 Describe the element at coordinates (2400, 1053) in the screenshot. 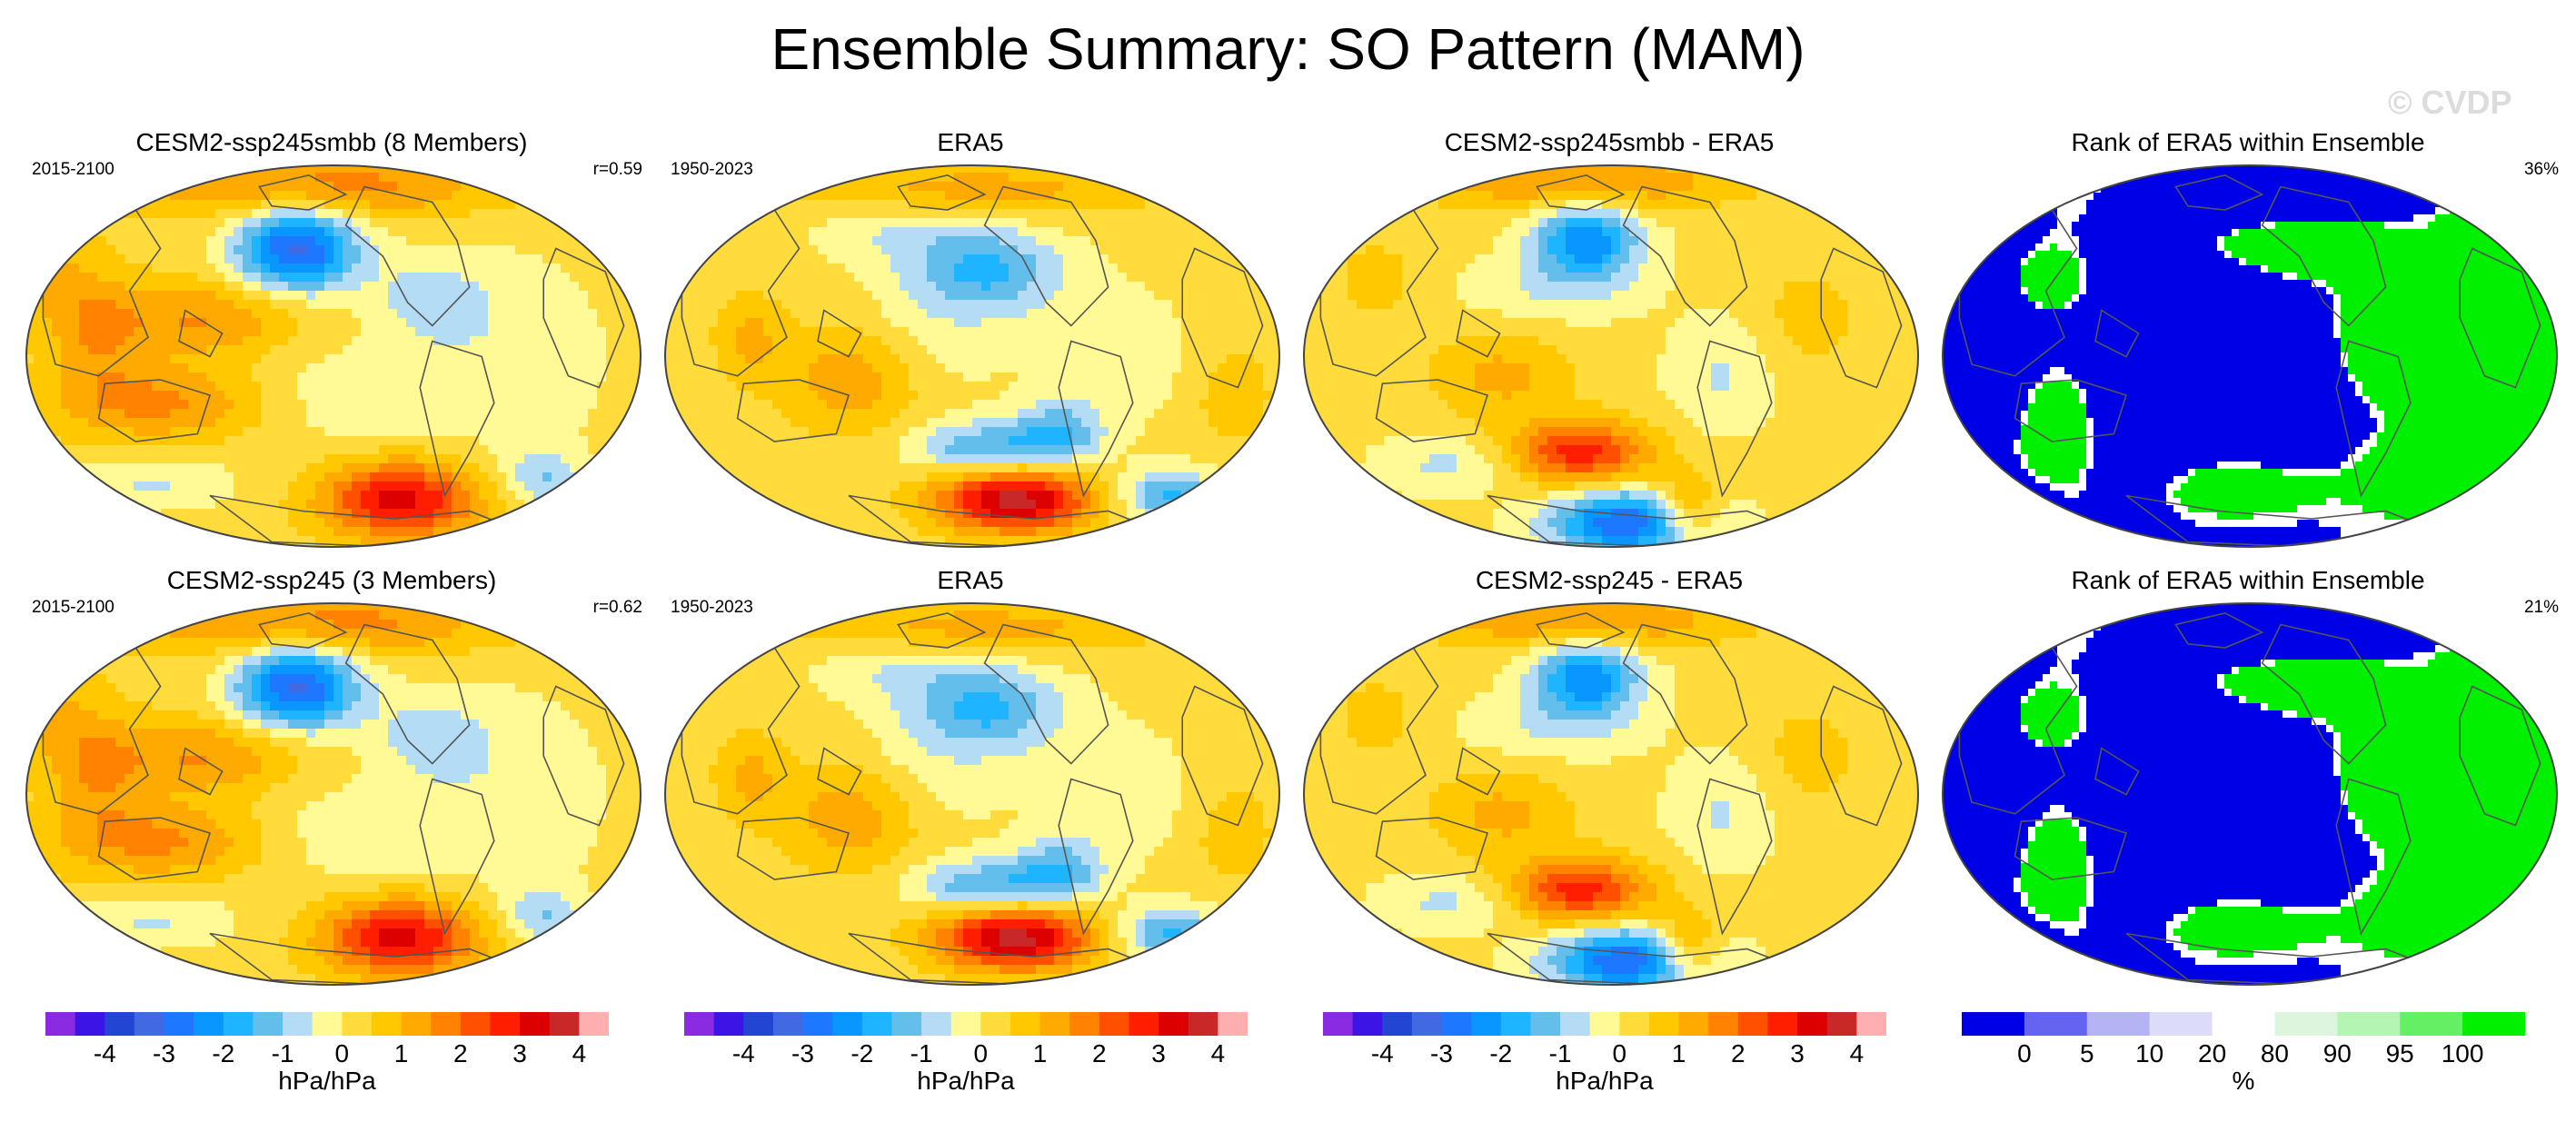

I see `colorbar-tick-label: 95` at that location.